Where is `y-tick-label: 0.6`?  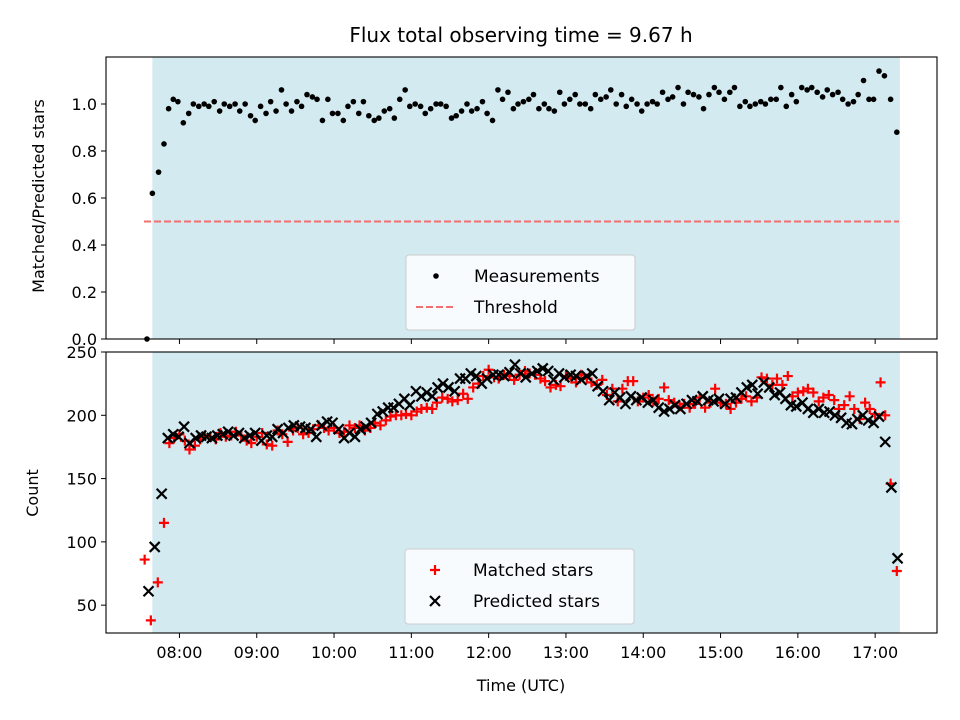
y-tick-label: 0.6 is located at coordinates (84, 198).